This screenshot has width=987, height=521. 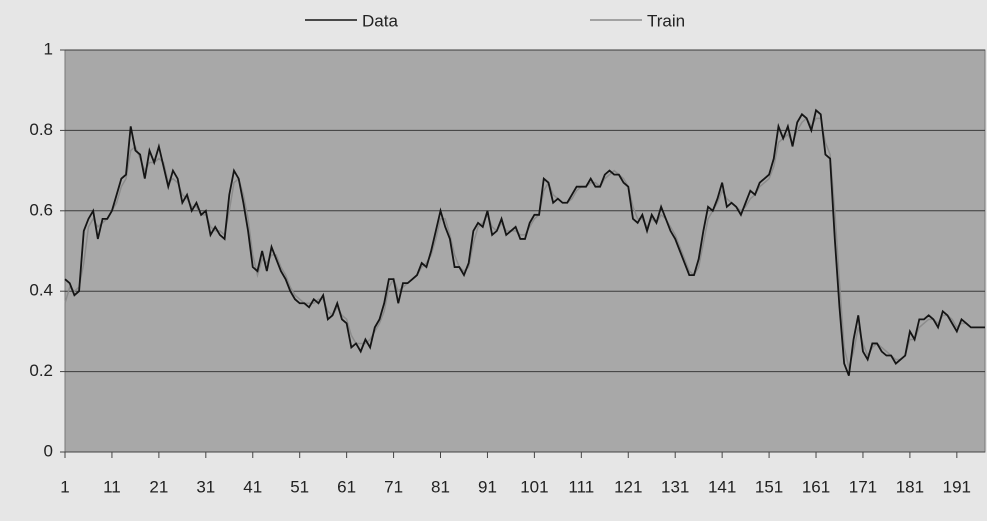 What do you see at coordinates (957, 486) in the screenshot?
I see `x-tick-label: 191` at bounding box center [957, 486].